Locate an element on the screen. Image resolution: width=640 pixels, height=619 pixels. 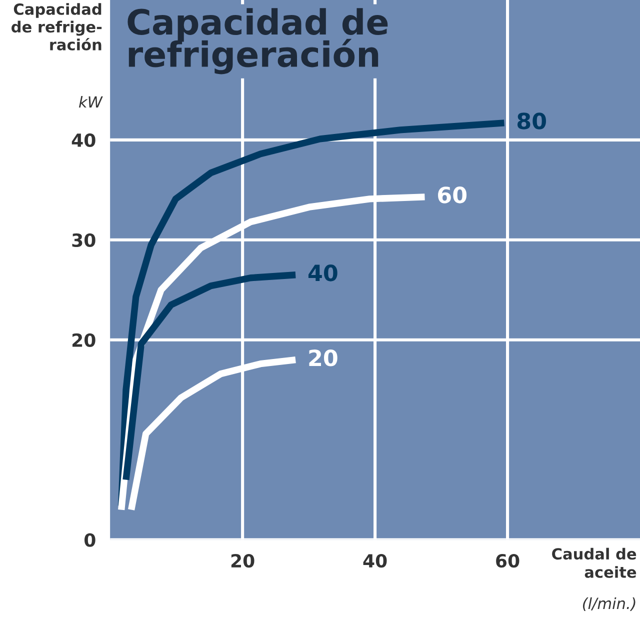
y-tick-label: 0 is located at coordinates (90, 540).